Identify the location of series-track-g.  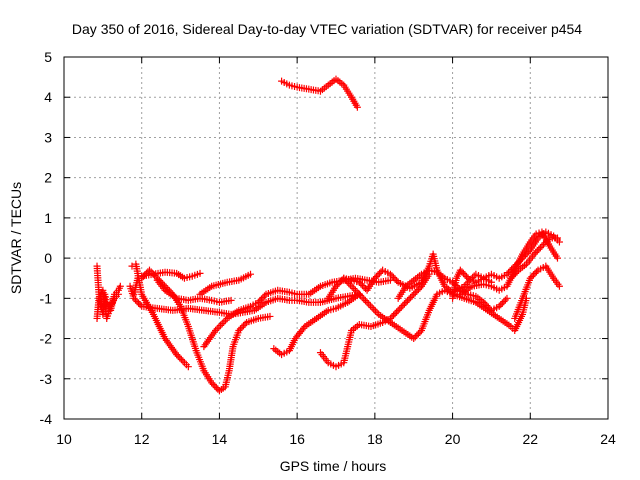
(194, 291).